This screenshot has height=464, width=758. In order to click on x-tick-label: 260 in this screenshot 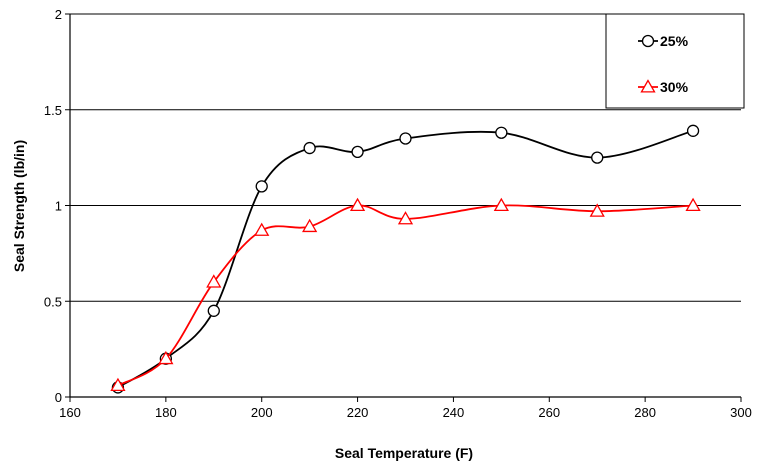, I will do `click(549, 412)`.